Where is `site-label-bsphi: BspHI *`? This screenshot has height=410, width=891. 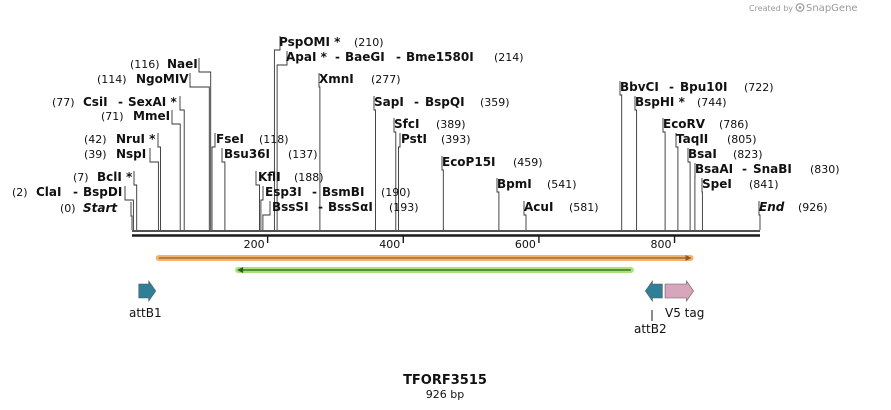 site-label-bsphi: BspHI * is located at coordinates (660, 102).